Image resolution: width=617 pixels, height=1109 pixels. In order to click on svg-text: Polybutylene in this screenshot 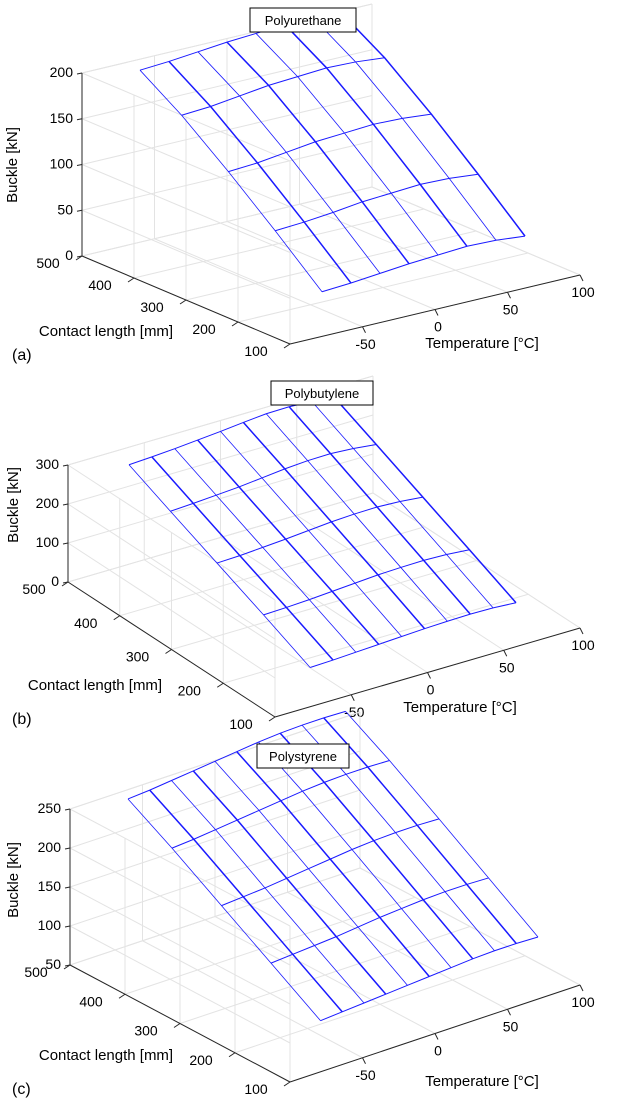, I will do `click(322, 393)`.